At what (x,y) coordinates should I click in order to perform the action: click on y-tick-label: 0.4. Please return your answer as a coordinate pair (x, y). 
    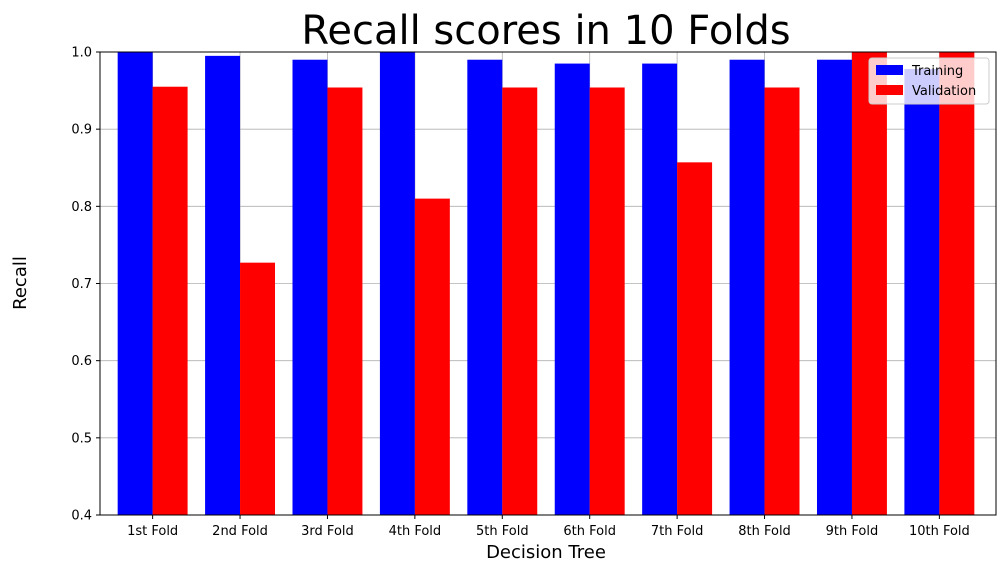
    Looking at the image, I should click on (81, 516).